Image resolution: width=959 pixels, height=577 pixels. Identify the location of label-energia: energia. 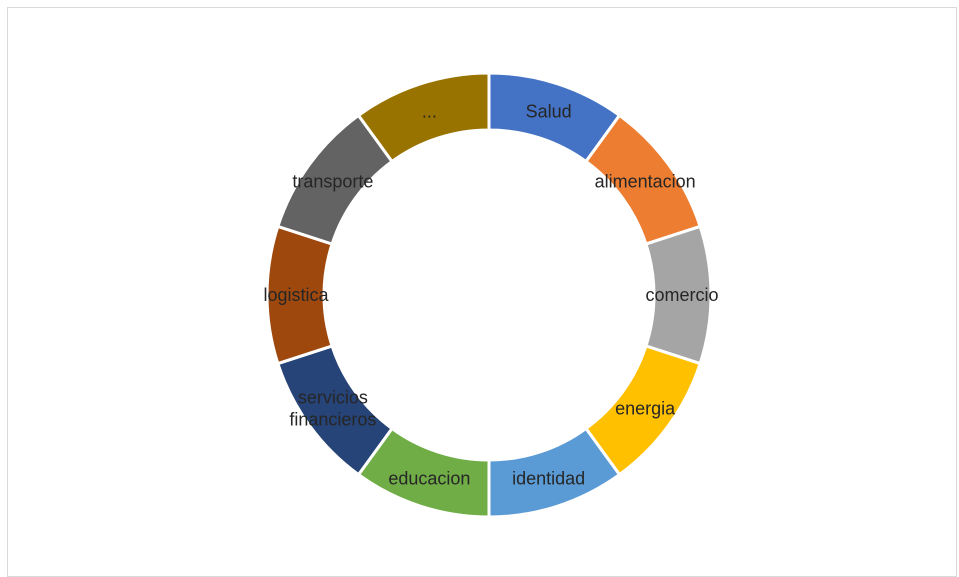
(645, 408).